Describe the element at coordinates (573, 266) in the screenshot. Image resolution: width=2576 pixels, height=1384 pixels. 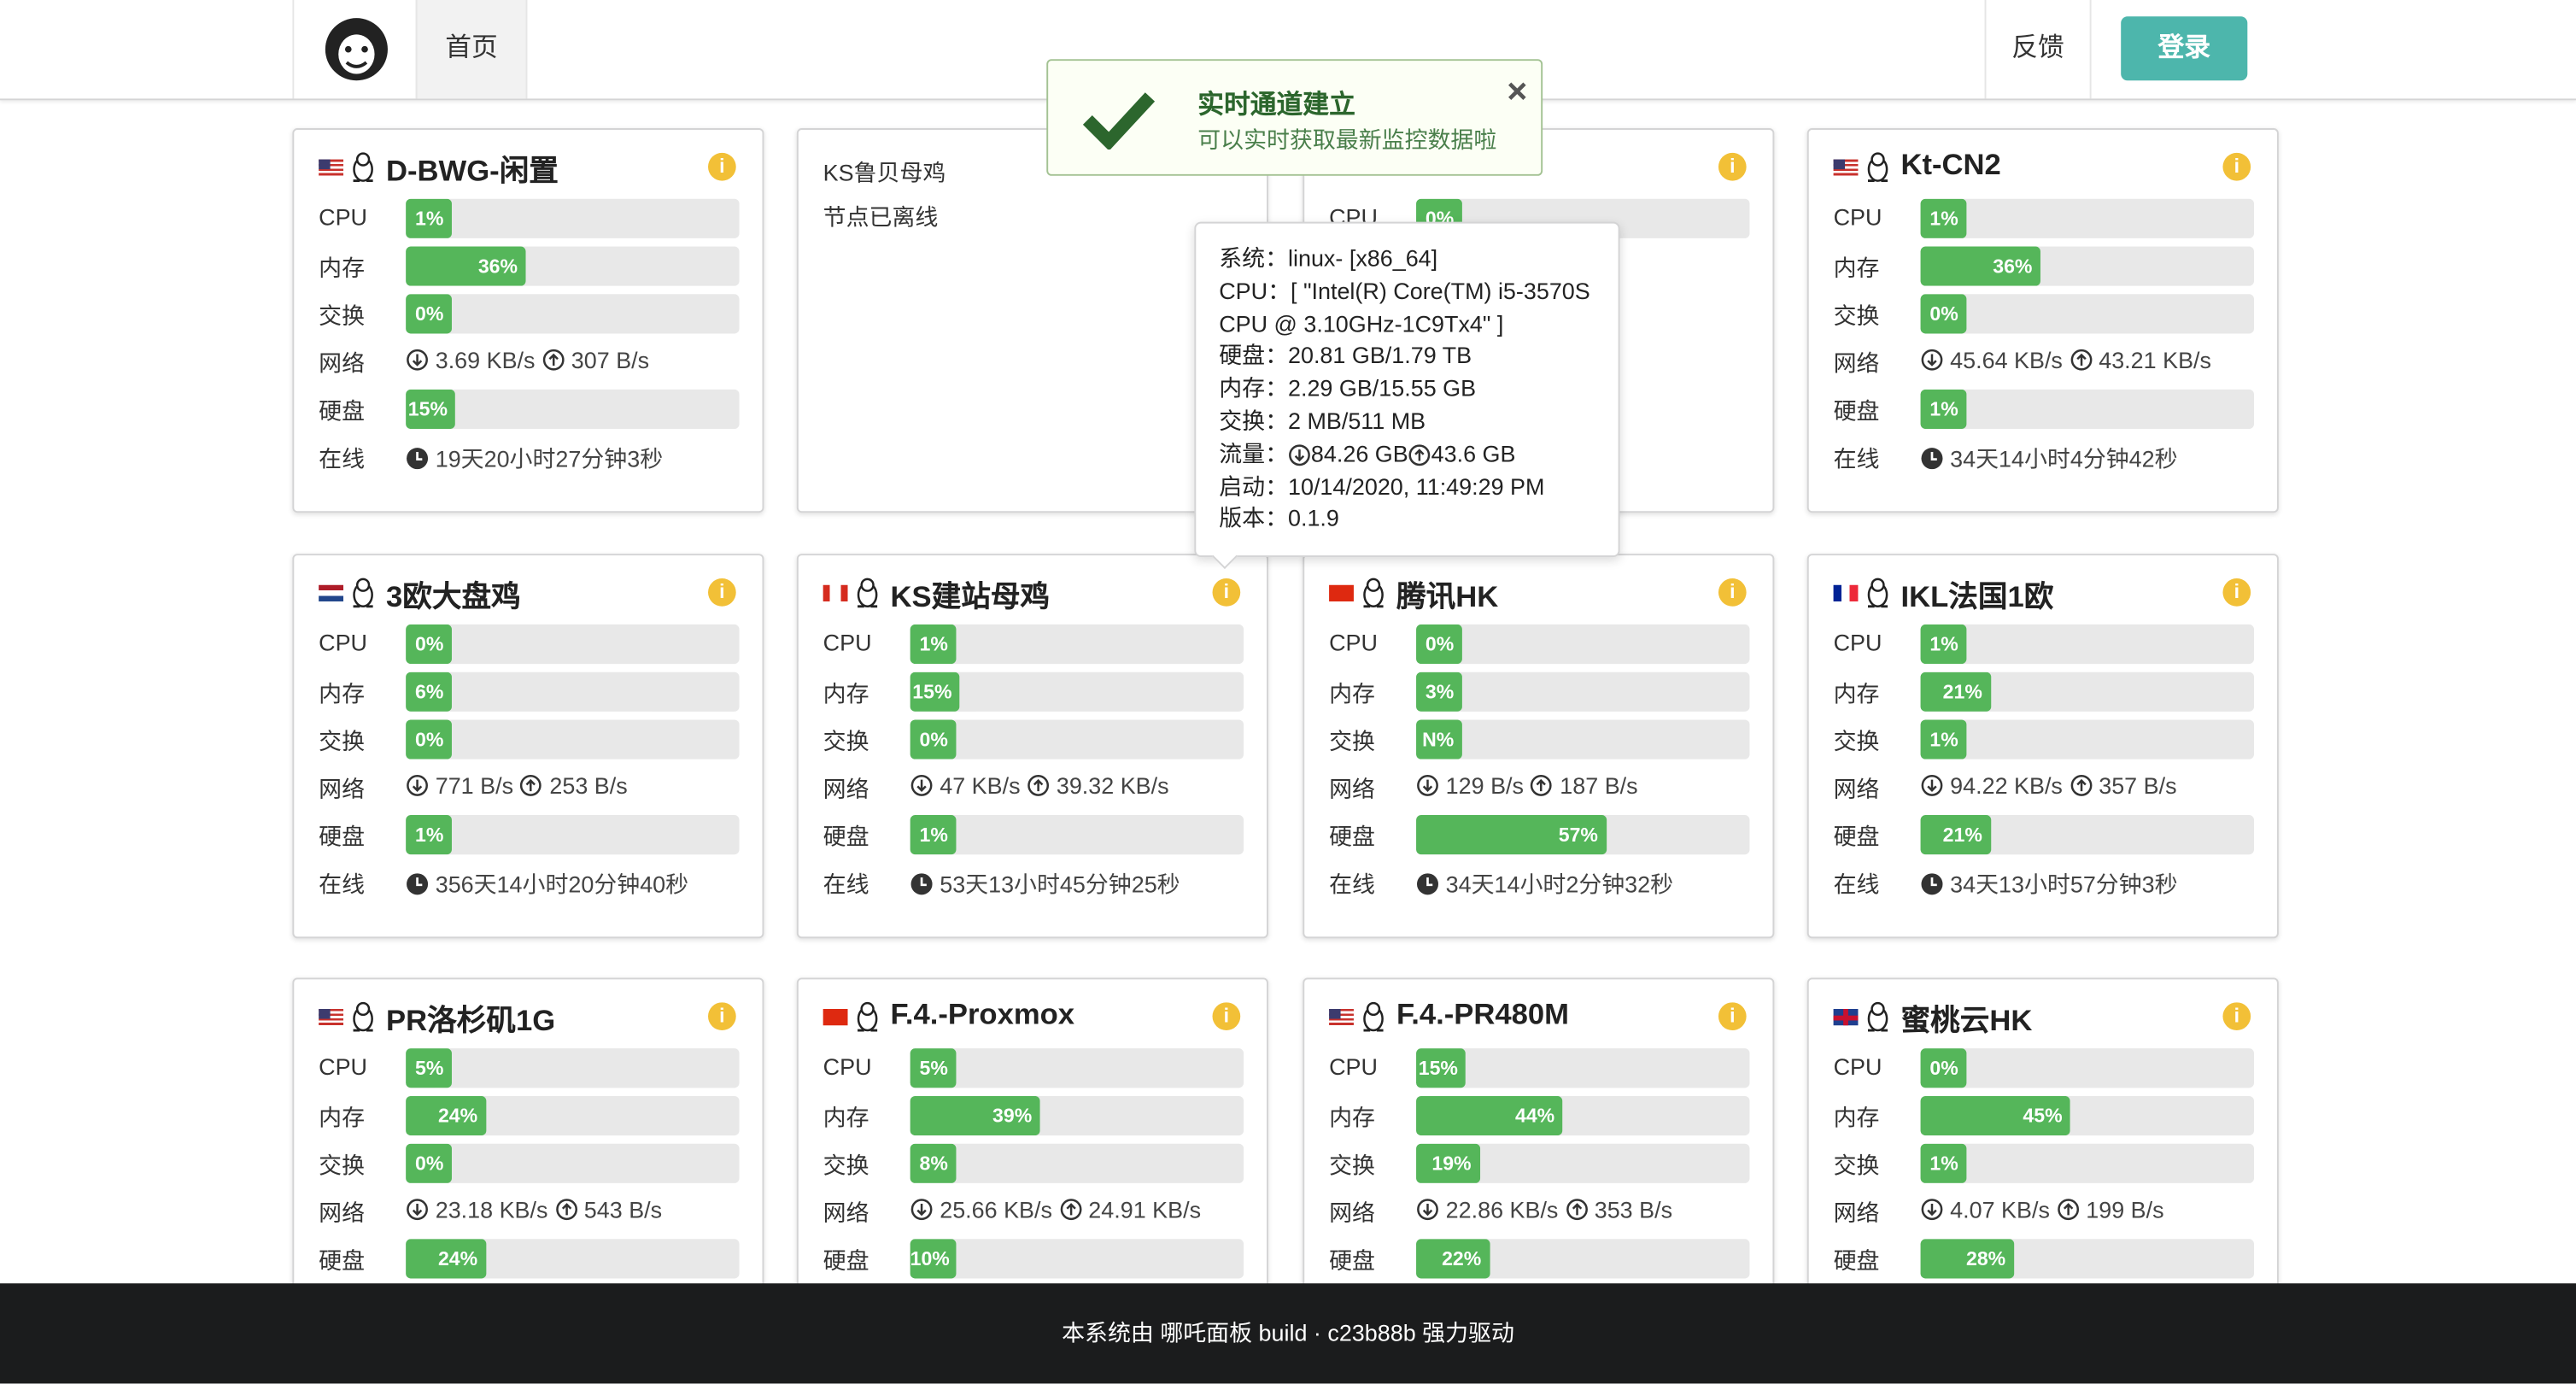
I see `mem-bar: 36%` at that location.